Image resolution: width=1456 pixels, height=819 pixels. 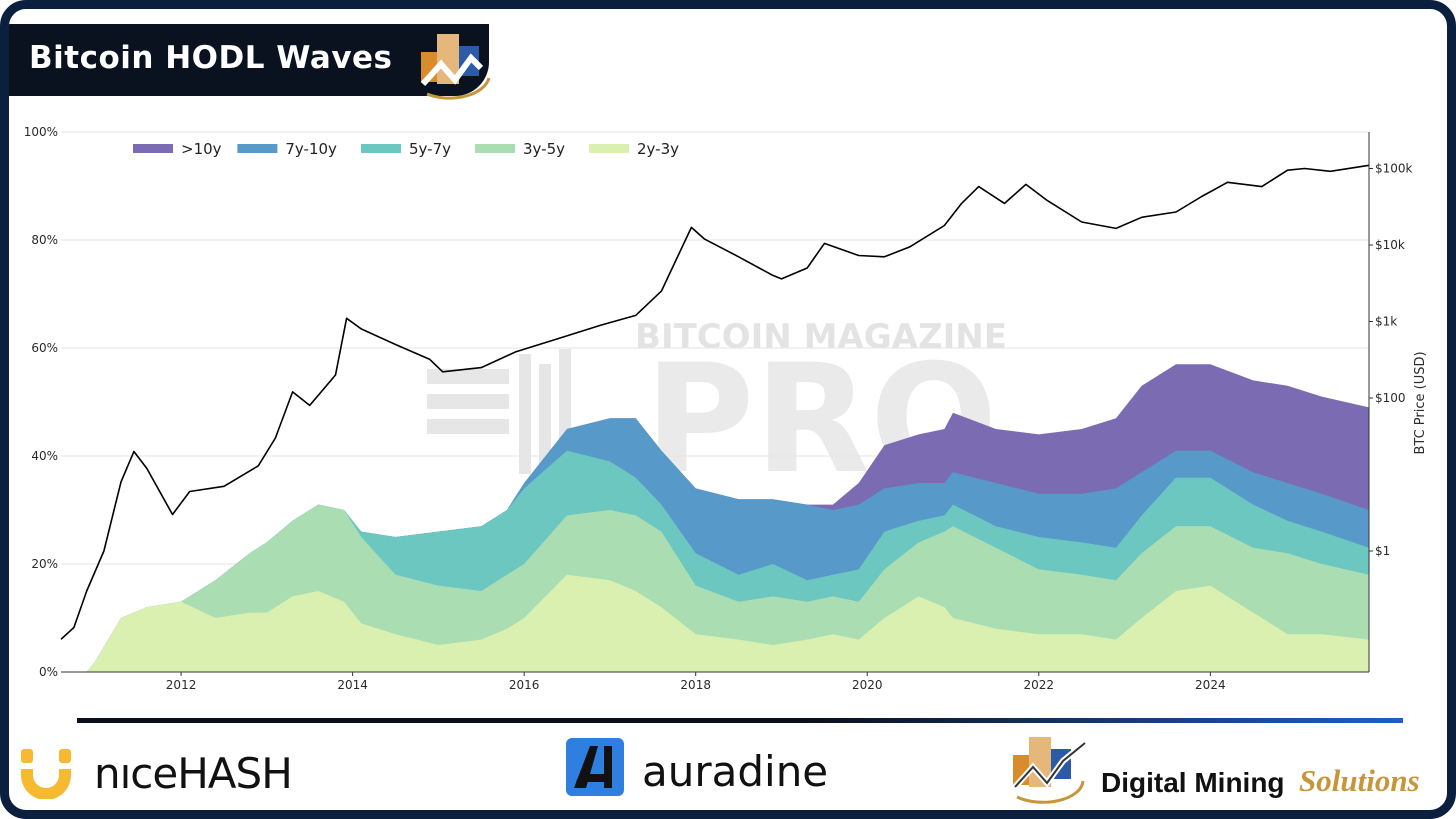 I want to click on y-tick-label: 80%, so click(x=44, y=240).